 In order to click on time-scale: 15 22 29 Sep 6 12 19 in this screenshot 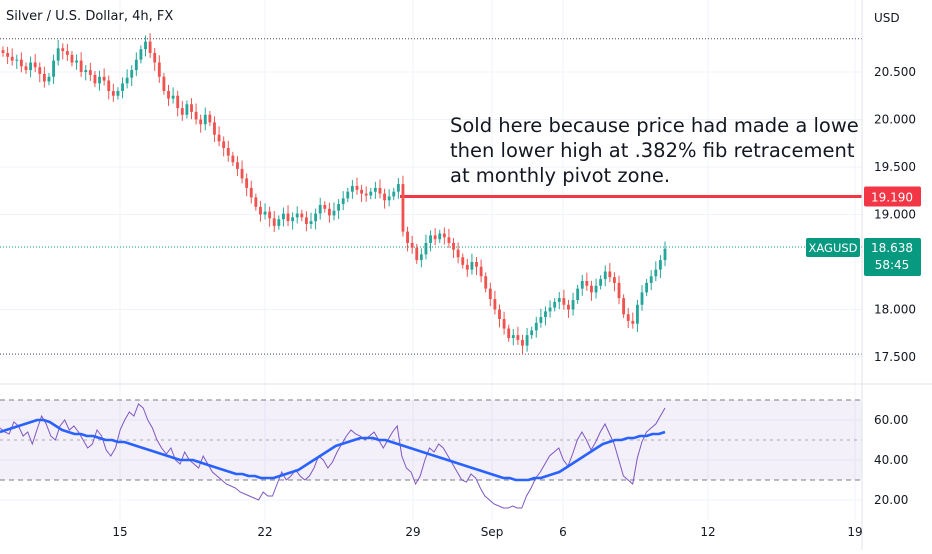, I will do `click(487, 532)`.